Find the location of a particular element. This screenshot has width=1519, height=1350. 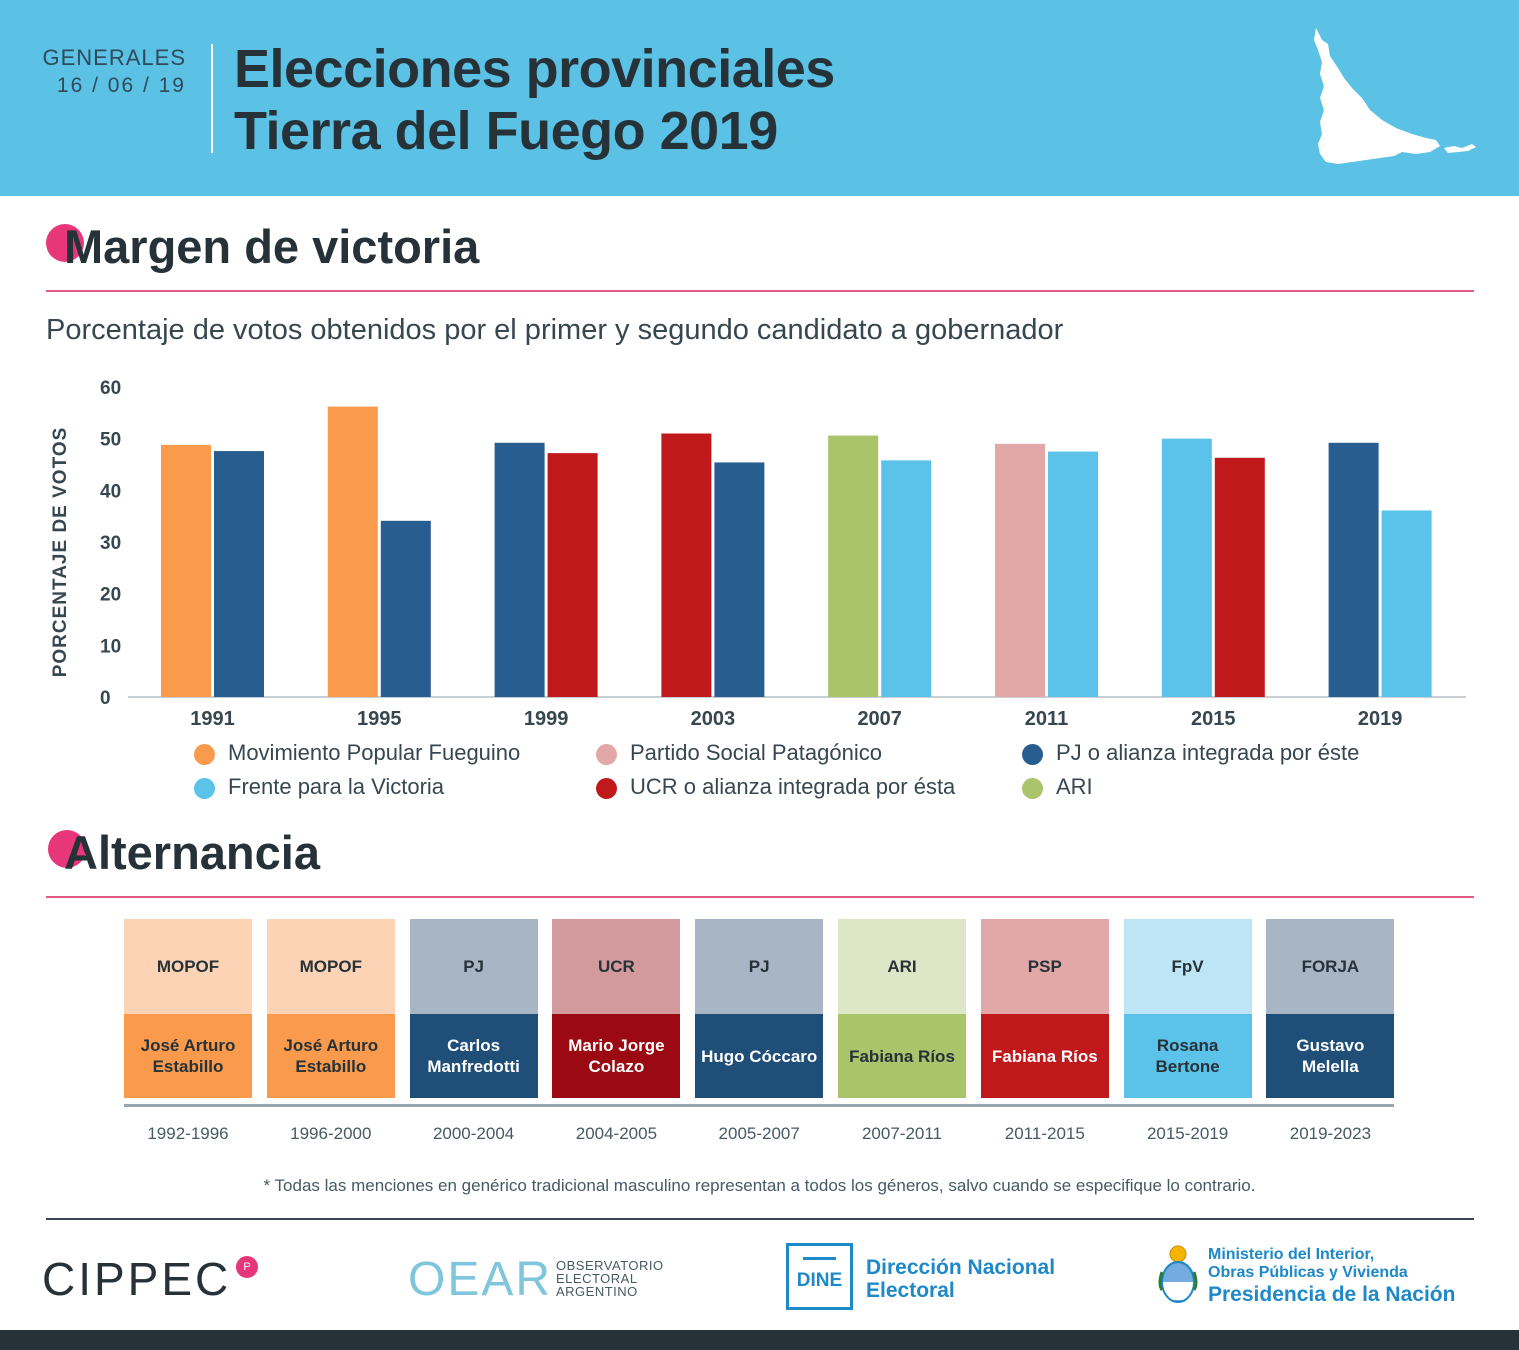

ministerio-line: Obras Públicas y Vivienda is located at coordinates (1308, 1272).